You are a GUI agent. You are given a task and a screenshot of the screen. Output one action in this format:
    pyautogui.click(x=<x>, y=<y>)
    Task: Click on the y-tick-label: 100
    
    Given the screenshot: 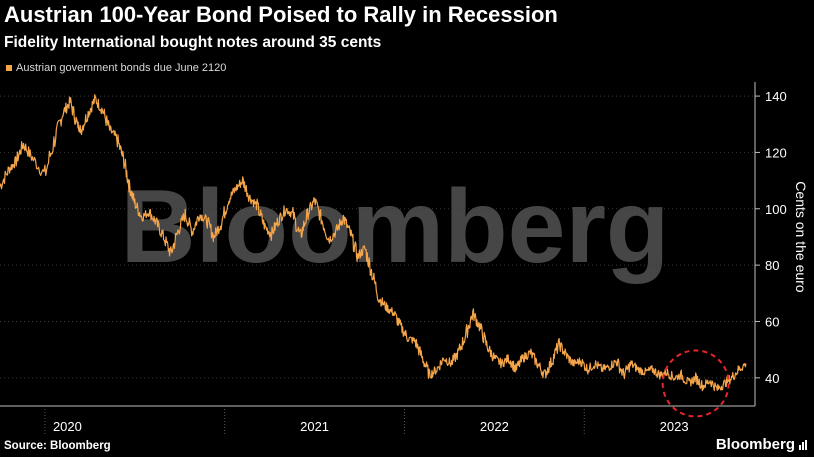 What is the action you would take?
    pyautogui.click(x=776, y=209)
    